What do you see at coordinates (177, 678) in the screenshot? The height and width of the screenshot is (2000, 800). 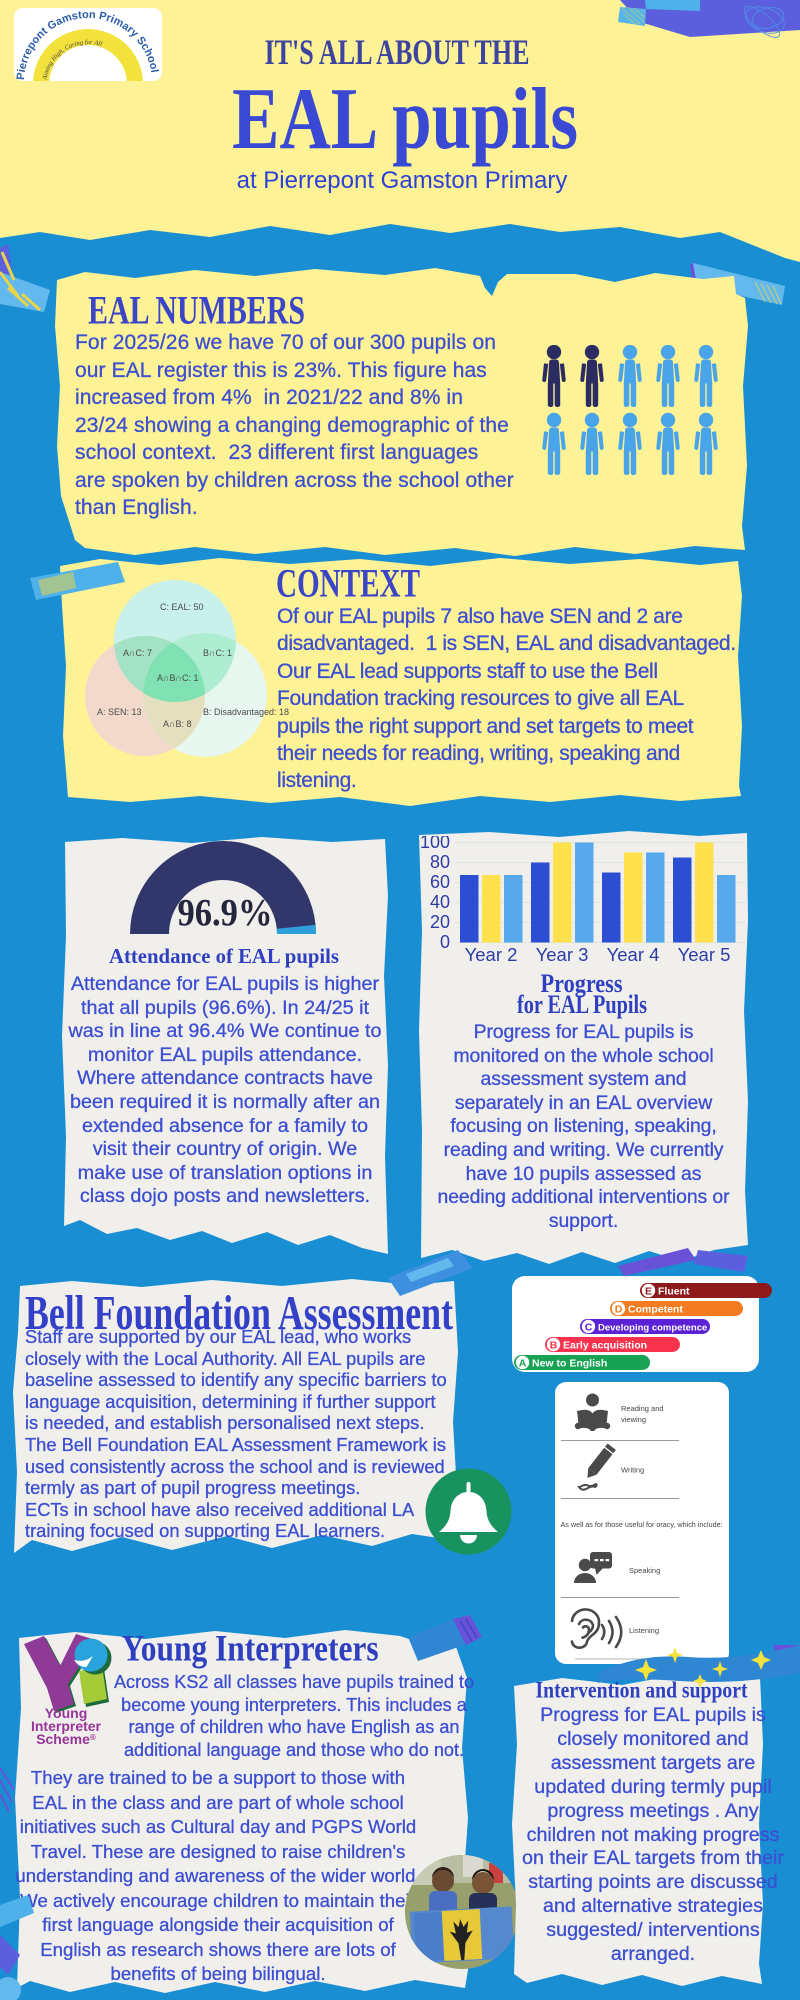 I see `svg-text: A∩B∩C: 1` at bounding box center [177, 678].